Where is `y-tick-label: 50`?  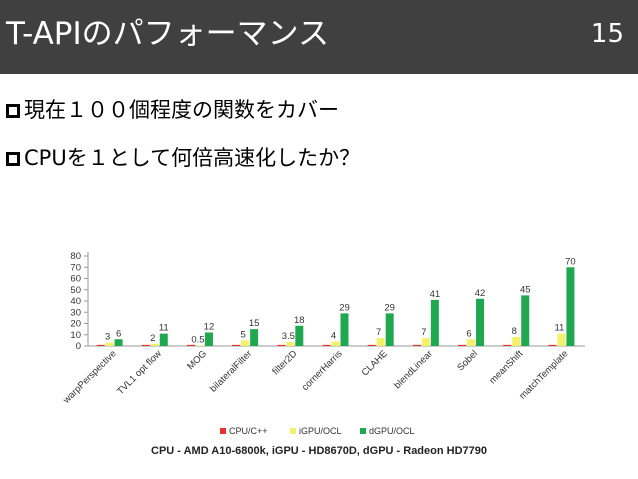
y-tick-label: 50 is located at coordinates (75, 290).